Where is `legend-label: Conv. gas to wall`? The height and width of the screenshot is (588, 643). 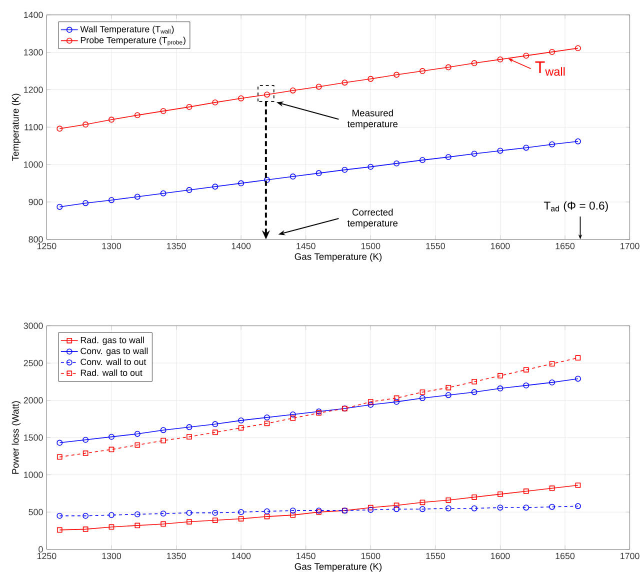 legend-label: Conv. gas to wall is located at coordinates (114, 352).